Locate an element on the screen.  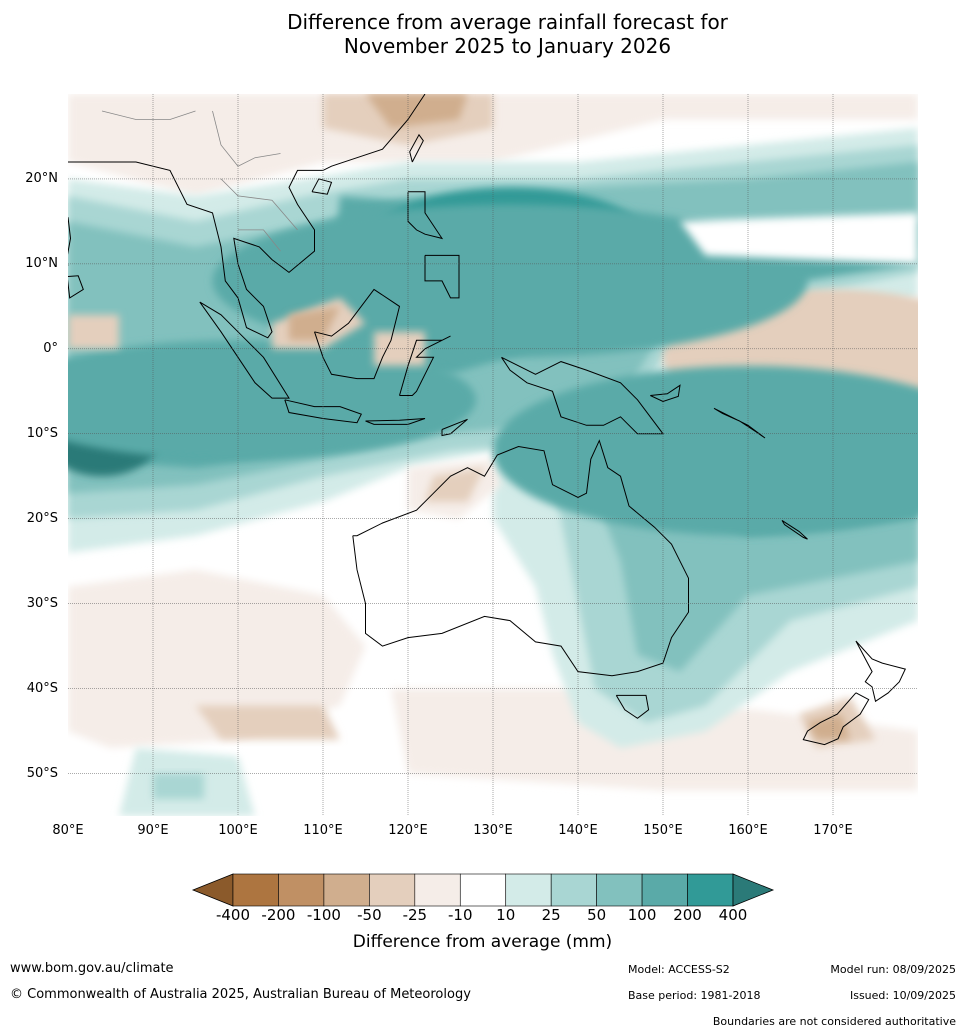
colorbar-tick-label: 200 is located at coordinates (687, 915).